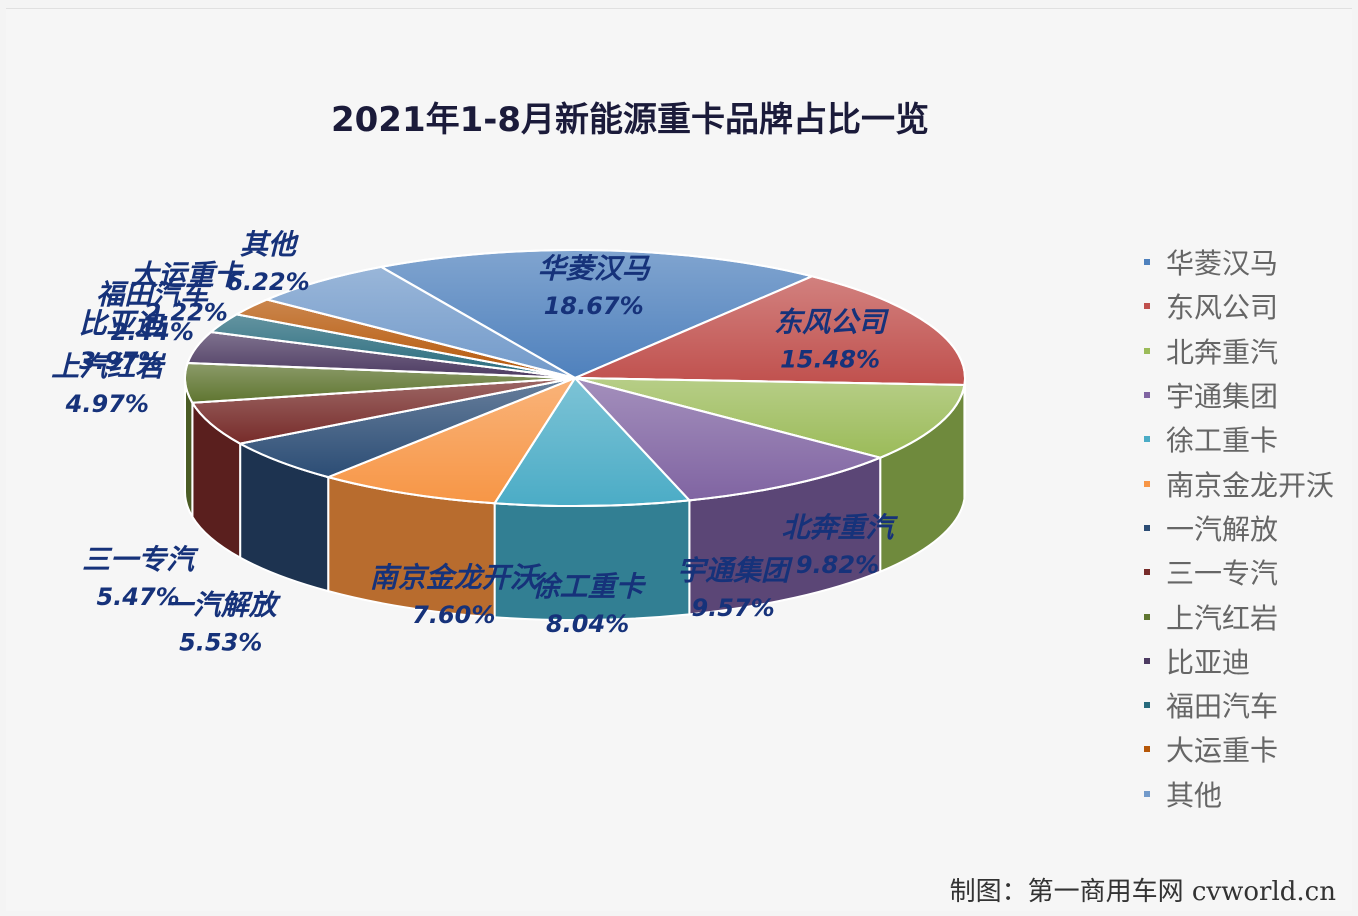 Image resolution: width=1358 pixels, height=916 pixels. I want to click on legend-item: 比亚迪, so click(1243, 661).